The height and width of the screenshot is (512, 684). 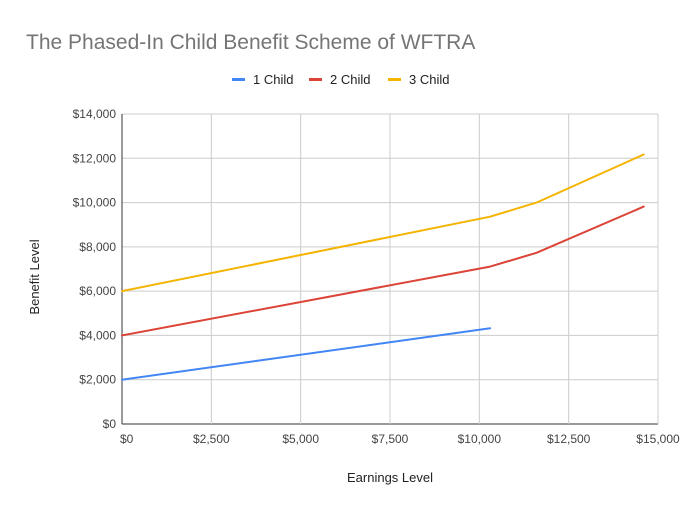 What do you see at coordinates (390, 439) in the screenshot?
I see `x-tick-label: $7,500` at bounding box center [390, 439].